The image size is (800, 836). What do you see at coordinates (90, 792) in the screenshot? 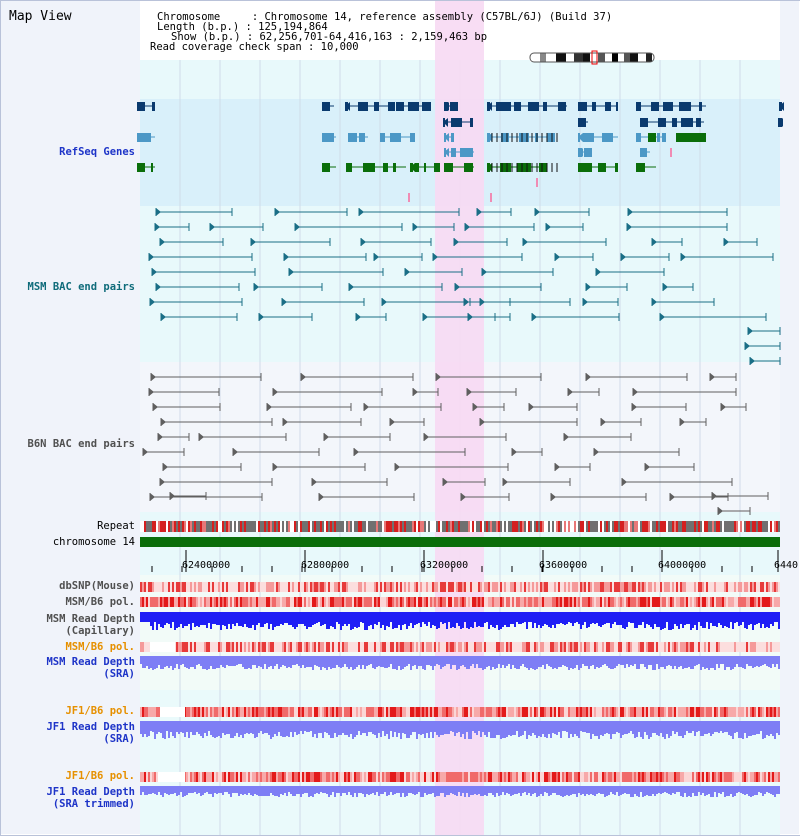
I see `track-label-jf1-depth-trimmed: JF1 Read Depth` at bounding box center [90, 792].